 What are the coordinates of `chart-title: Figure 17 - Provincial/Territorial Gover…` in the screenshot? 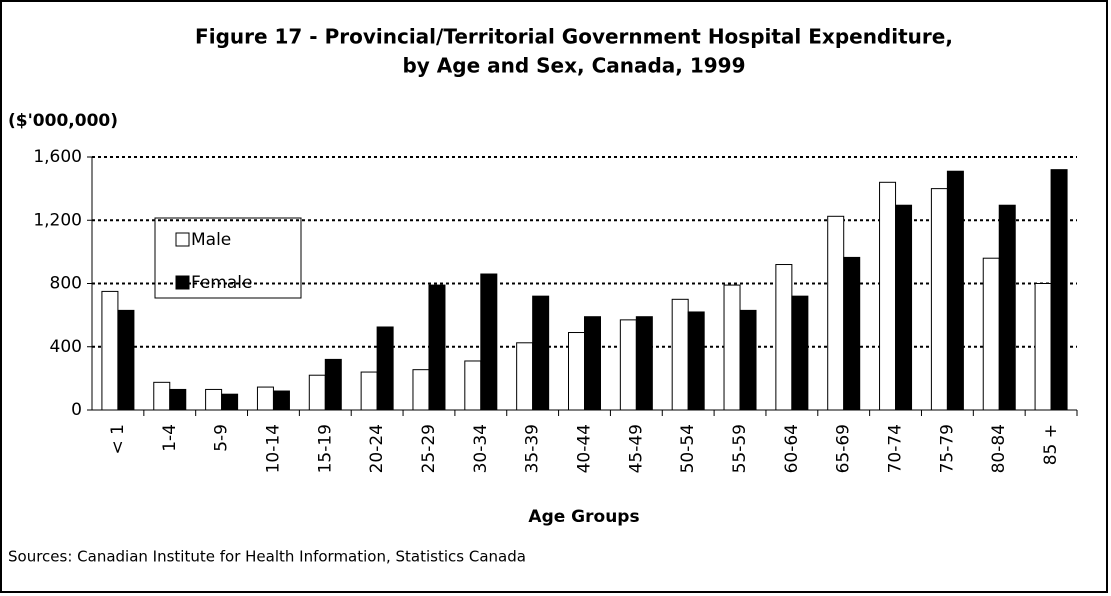 It's located at (574, 37).